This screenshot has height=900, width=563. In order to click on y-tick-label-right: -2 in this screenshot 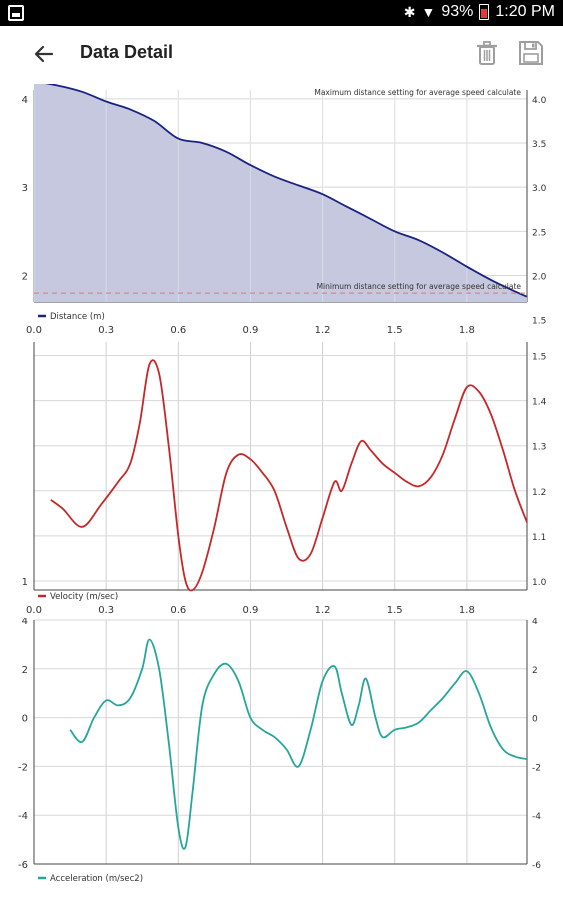, I will do `click(536, 768)`.